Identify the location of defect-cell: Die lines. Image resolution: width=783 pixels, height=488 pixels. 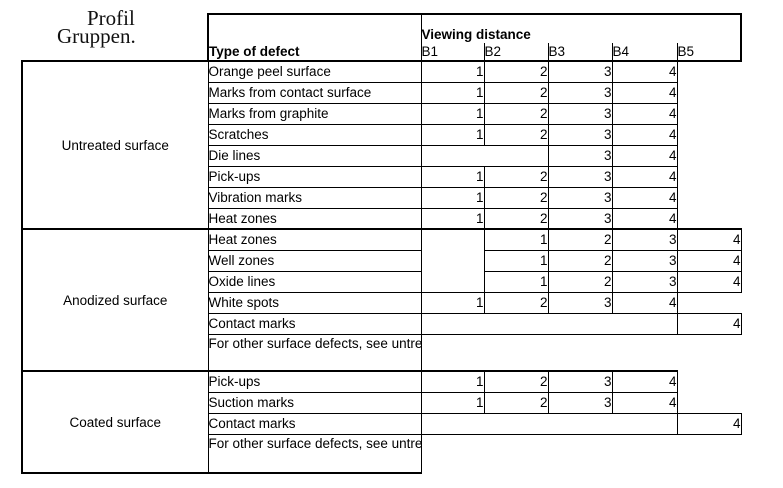
(314, 155).